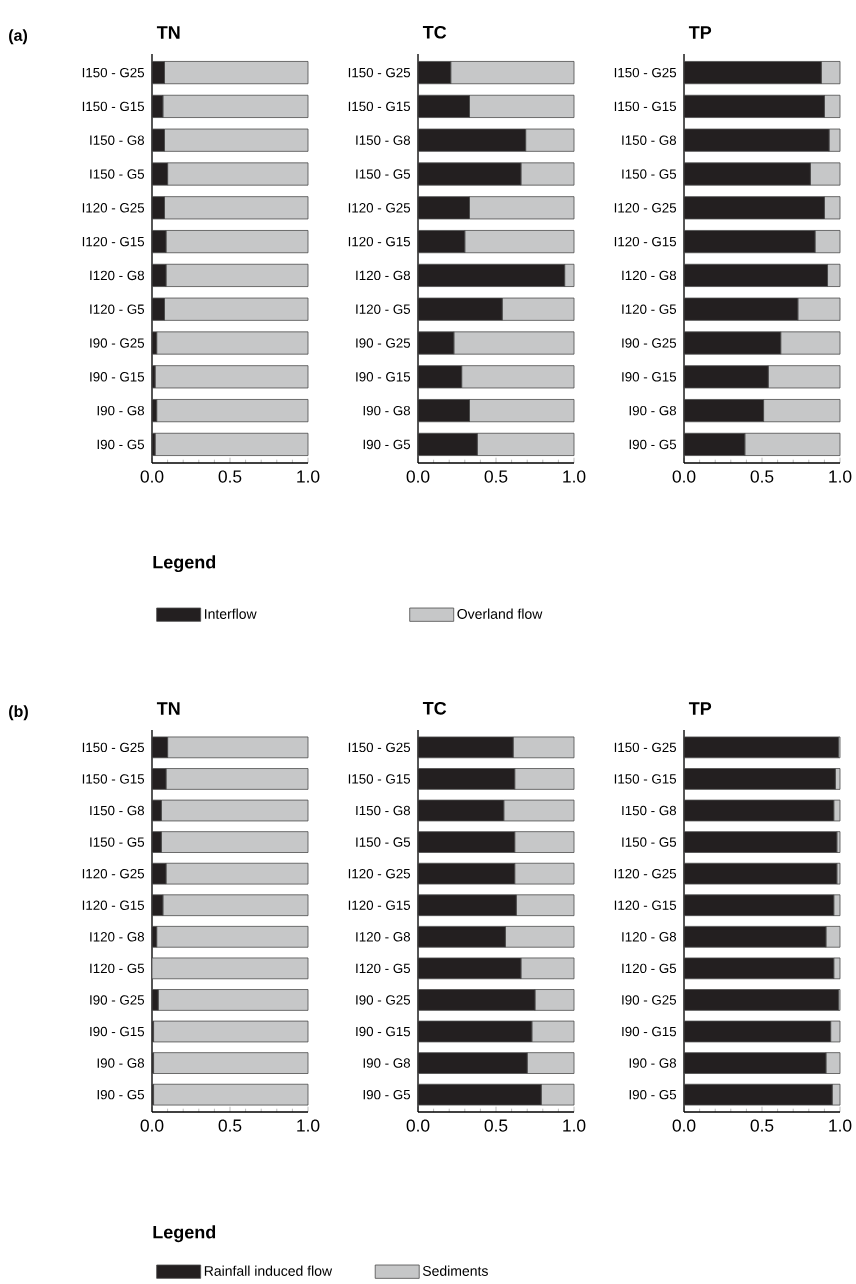 Image resolution: width=856 pixels, height=1284 pixels. Describe the element at coordinates (268, 1270) in the screenshot. I see `legend-label: Rainfall induced flow` at that location.